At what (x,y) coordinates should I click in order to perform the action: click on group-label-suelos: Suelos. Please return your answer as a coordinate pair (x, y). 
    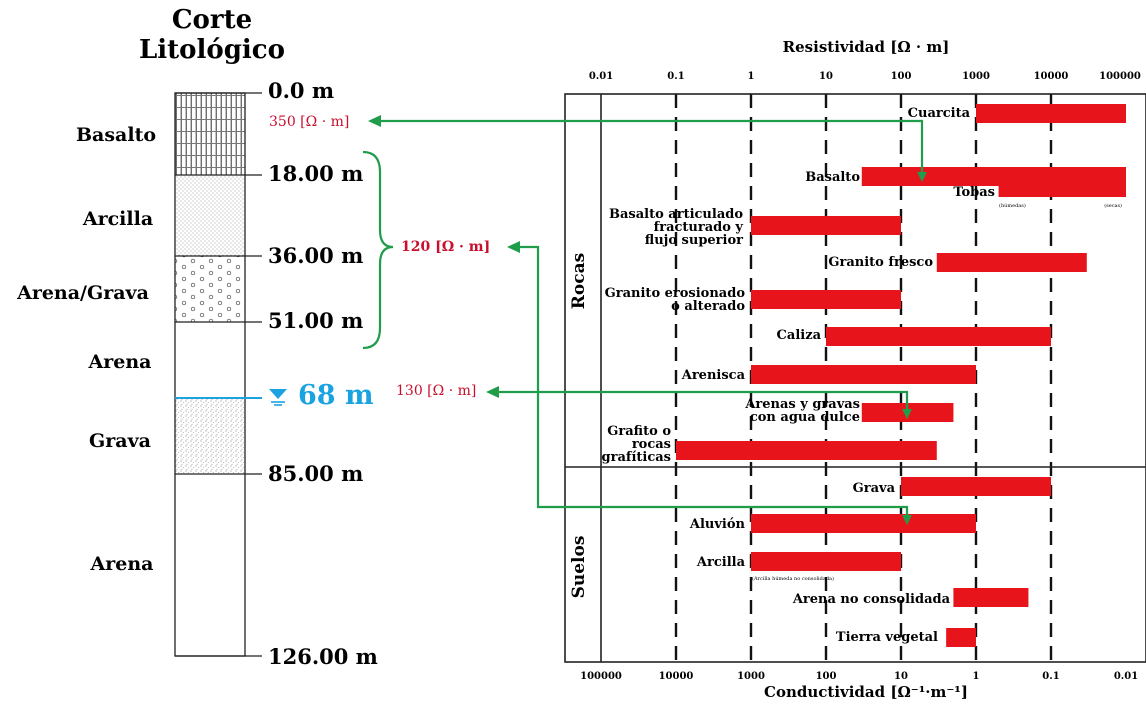
    Looking at the image, I should click on (579, 567).